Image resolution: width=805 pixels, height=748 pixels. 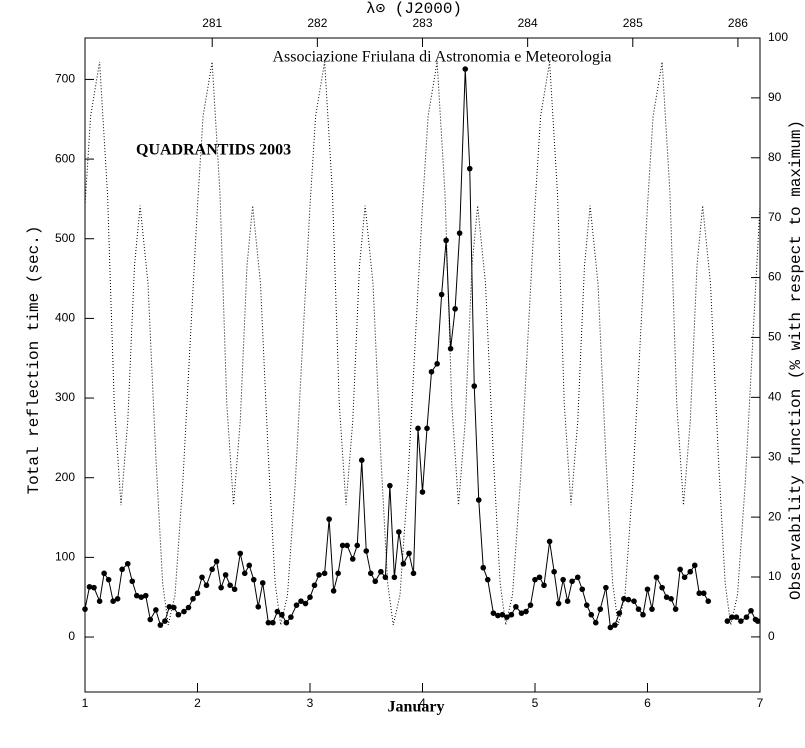 What do you see at coordinates (65, 318) in the screenshot?
I see `y-tick-label: 400` at bounding box center [65, 318].